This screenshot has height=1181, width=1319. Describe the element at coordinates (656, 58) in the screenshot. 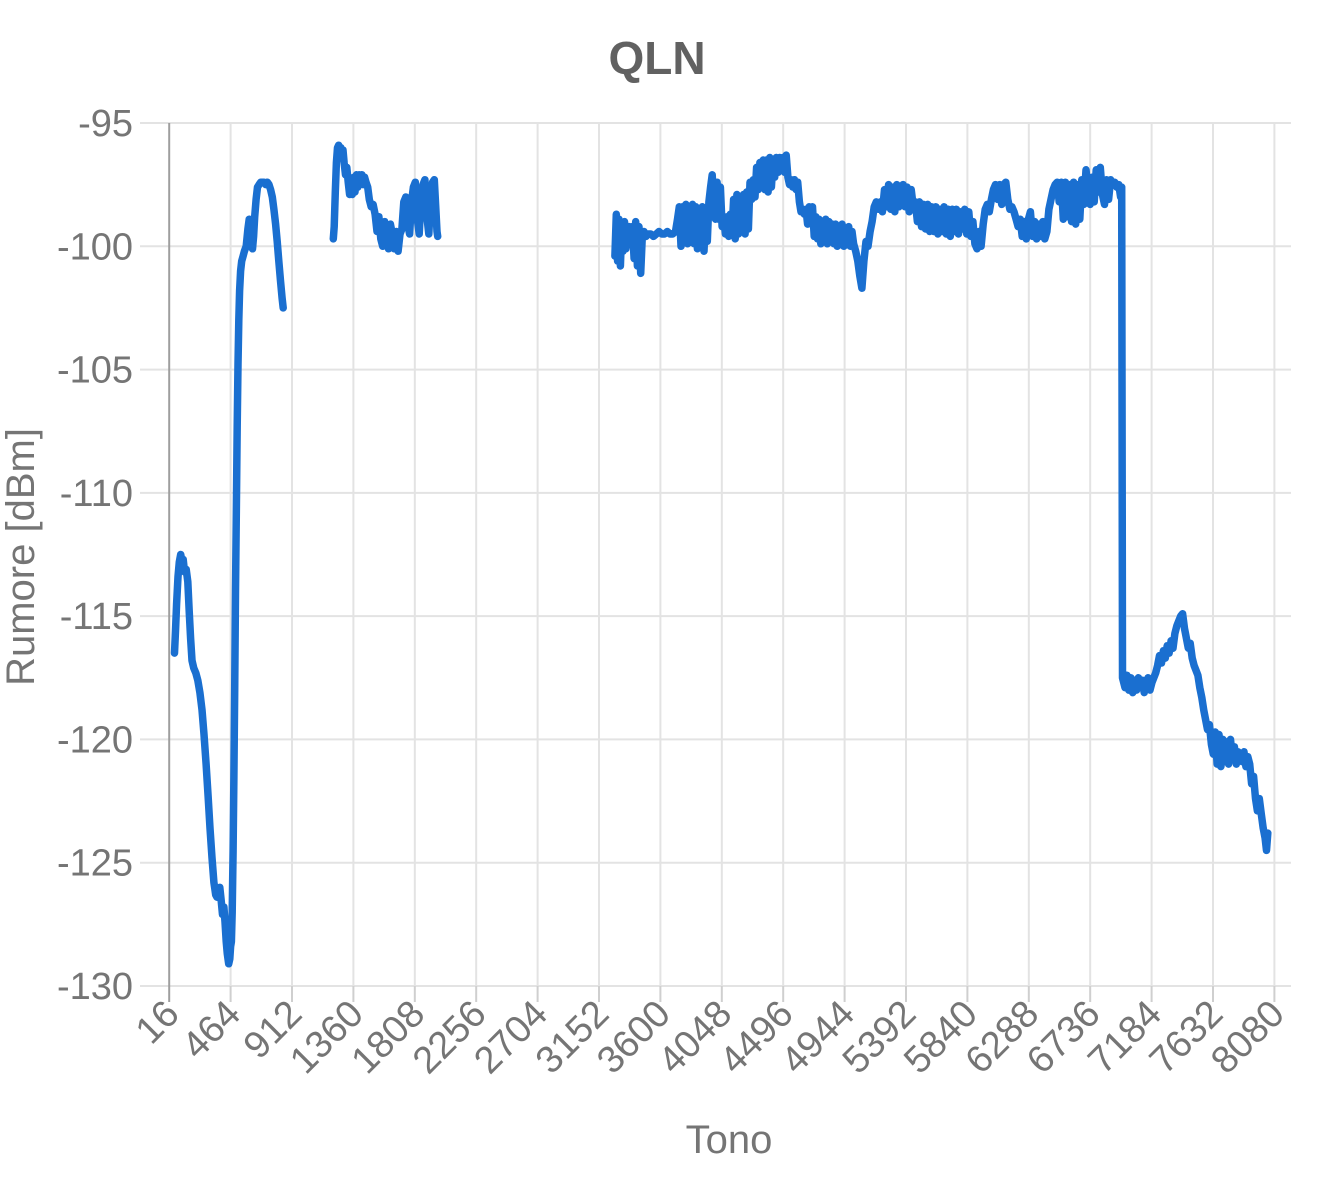

I see `chart-title: QLN` at that location.